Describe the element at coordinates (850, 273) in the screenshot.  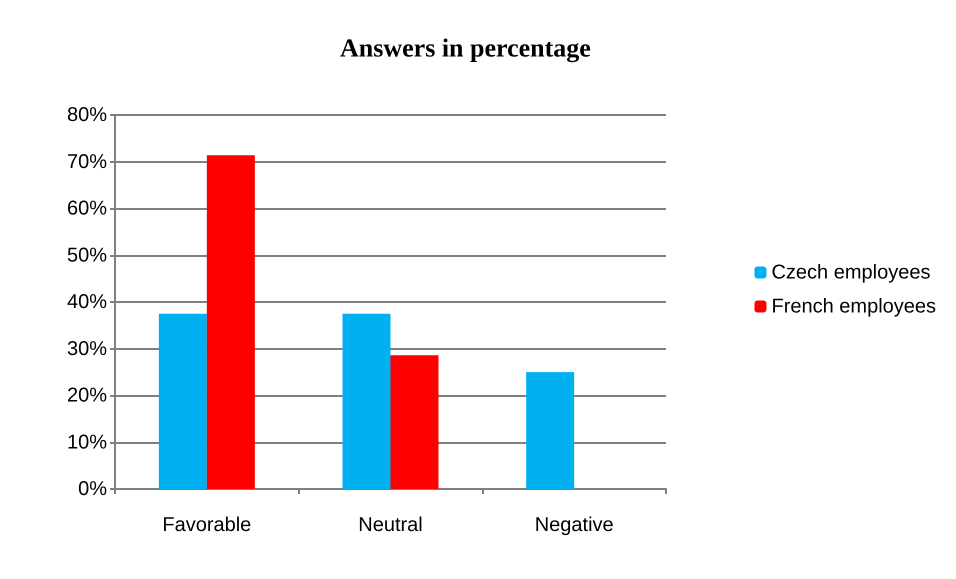
I see `legend-label: Czech employees` at that location.